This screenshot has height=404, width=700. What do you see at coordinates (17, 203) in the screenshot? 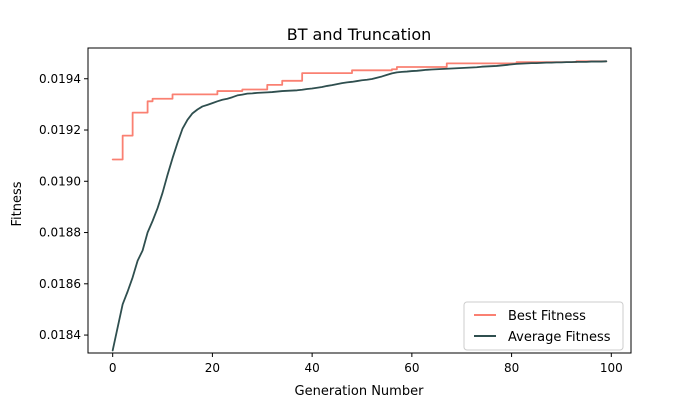
I see `y-axis-label: Fitness` at bounding box center [17, 203].